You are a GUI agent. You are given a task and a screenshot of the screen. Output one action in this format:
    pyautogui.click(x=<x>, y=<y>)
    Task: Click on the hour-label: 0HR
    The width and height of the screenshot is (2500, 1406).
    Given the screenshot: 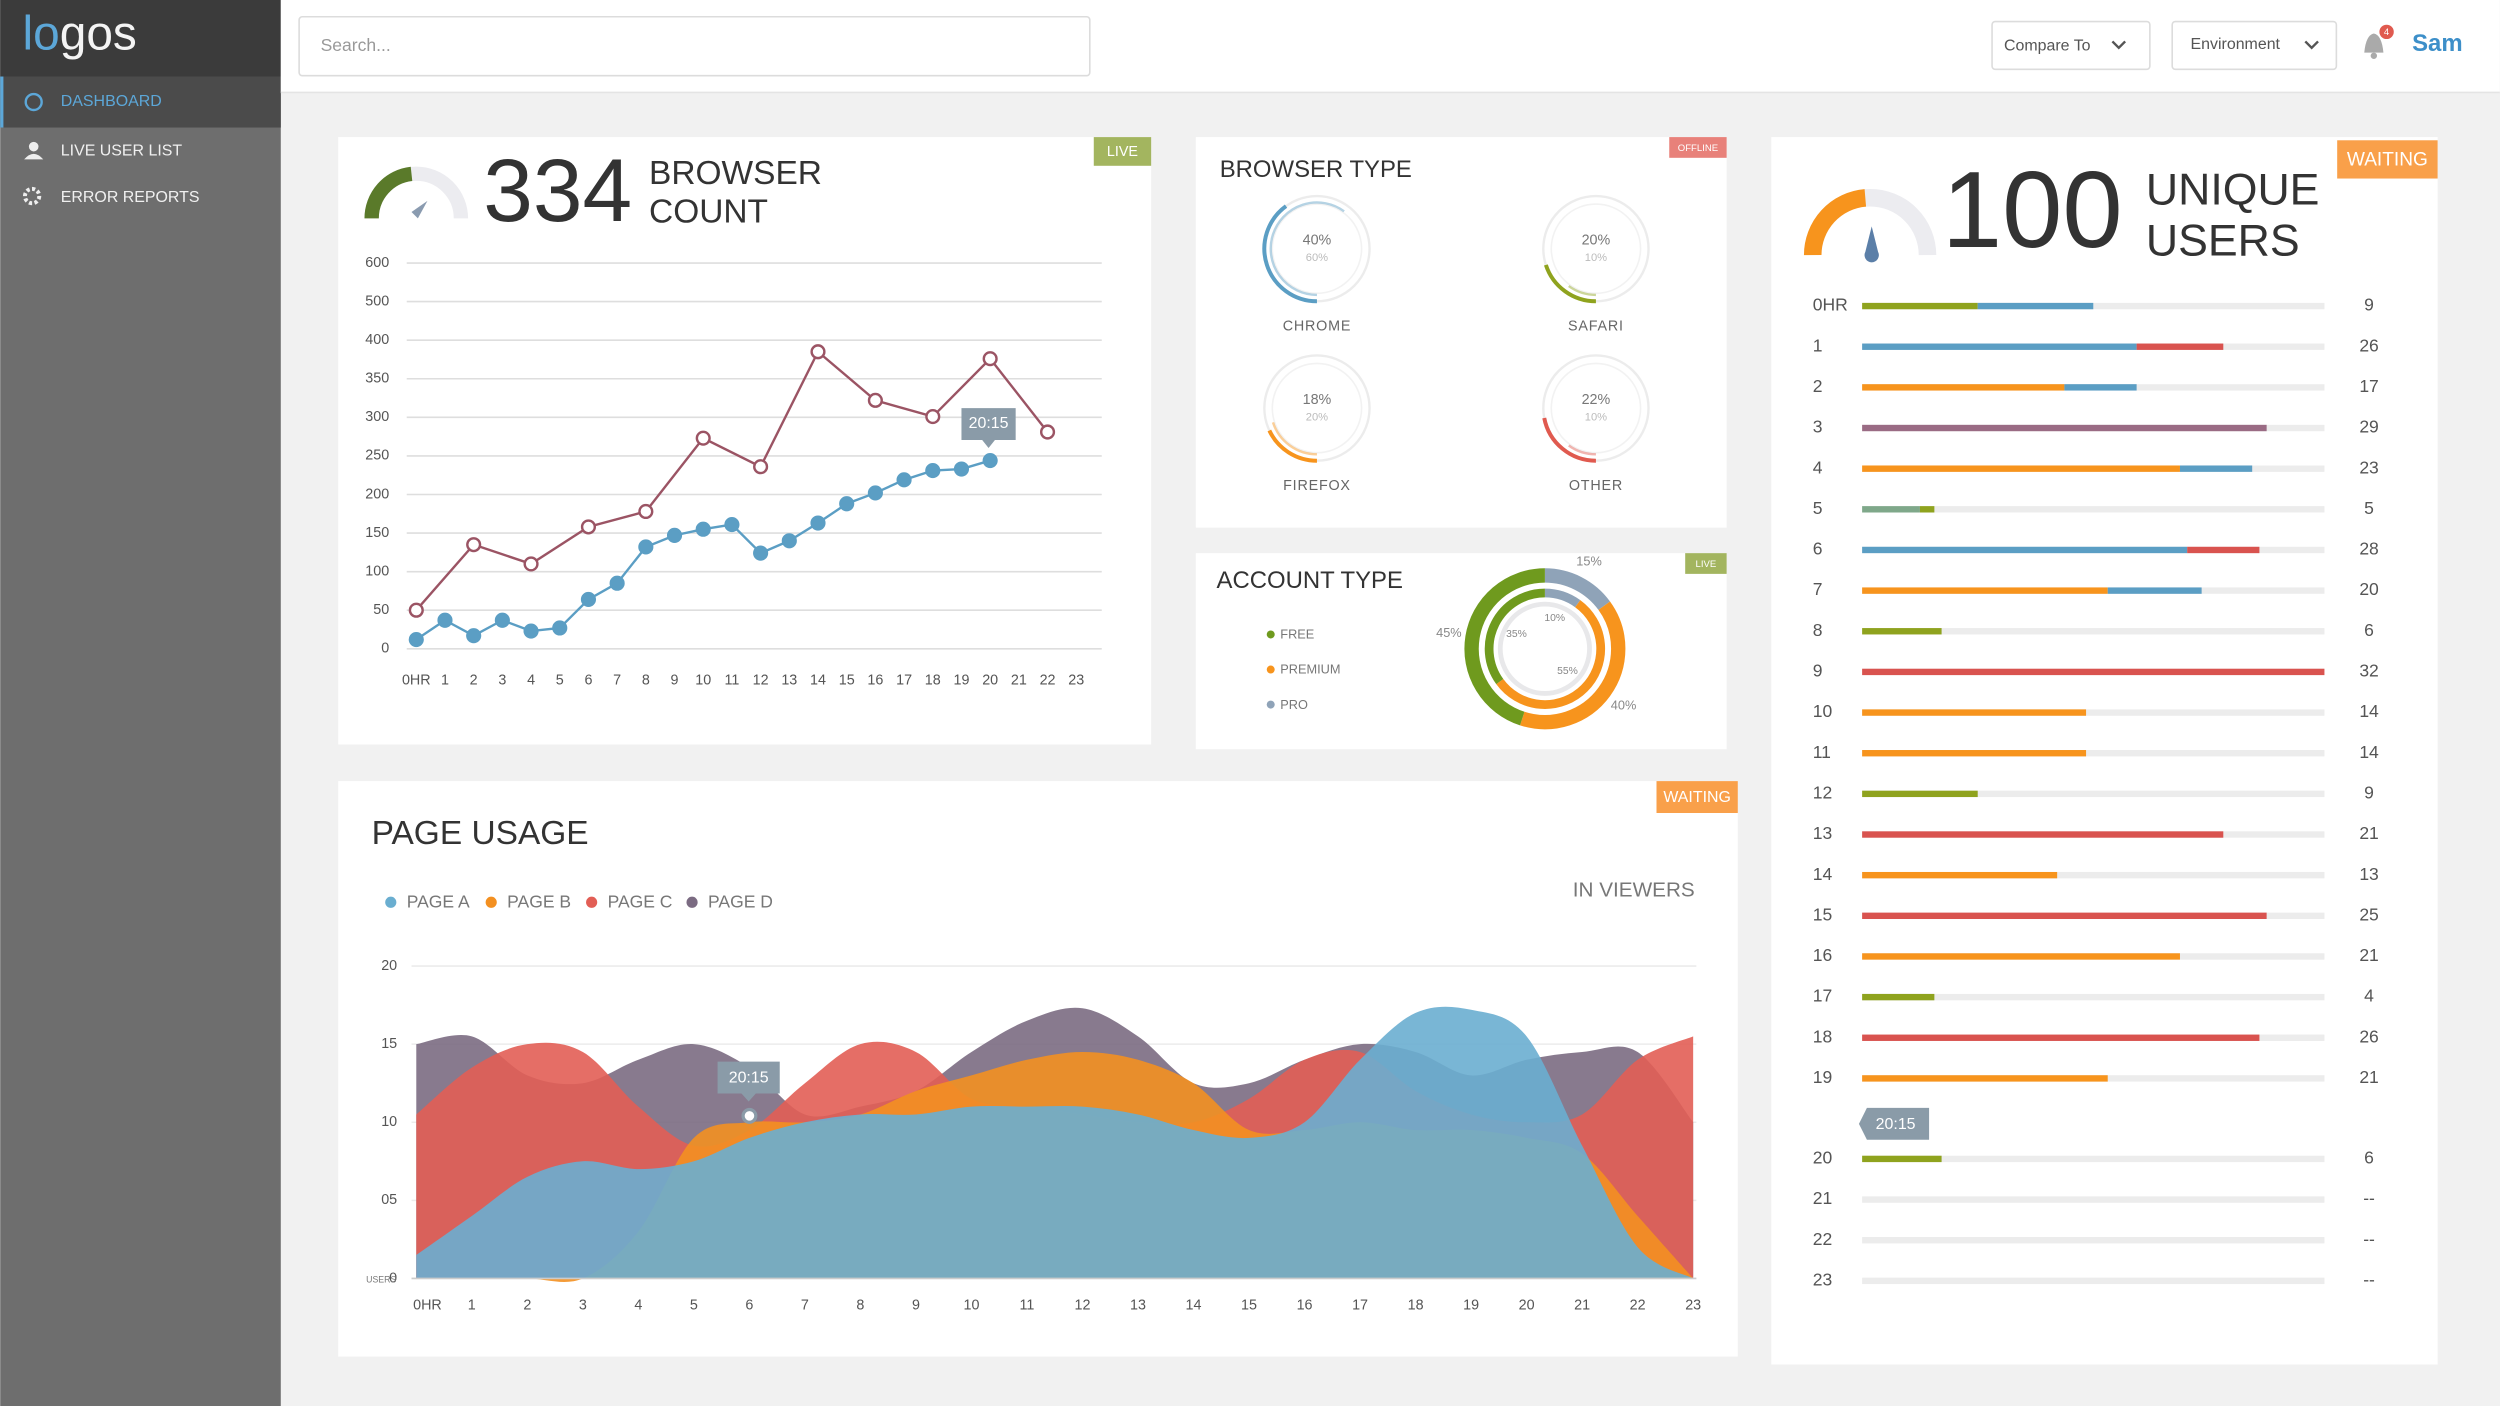 What is the action you would take?
    pyautogui.click(x=1830, y=305)
    